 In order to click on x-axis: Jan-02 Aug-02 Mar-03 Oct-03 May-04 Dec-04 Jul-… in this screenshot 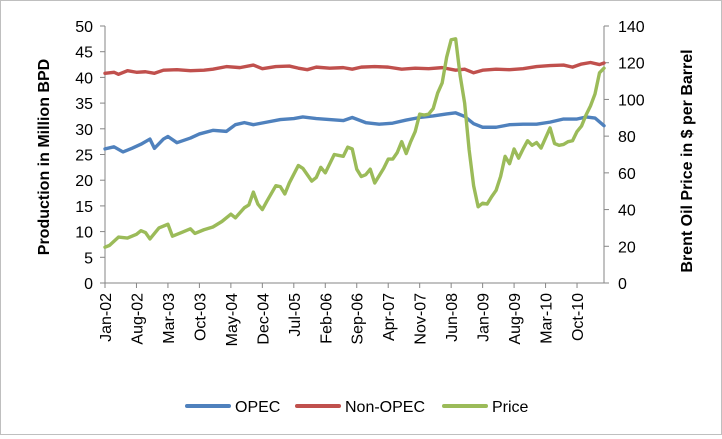, I will do `click(351, 314)`.